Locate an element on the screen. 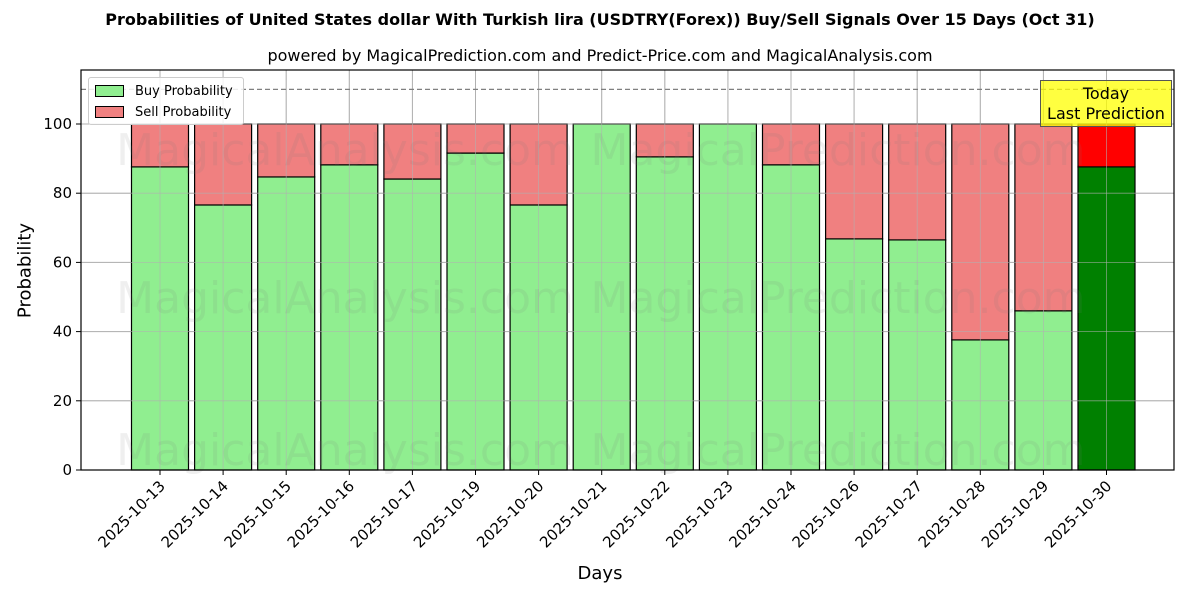 Image resolution: width=1200 pixels, height=600 pixels. y-tick-label: 0 is located at coordinates (67, 470).